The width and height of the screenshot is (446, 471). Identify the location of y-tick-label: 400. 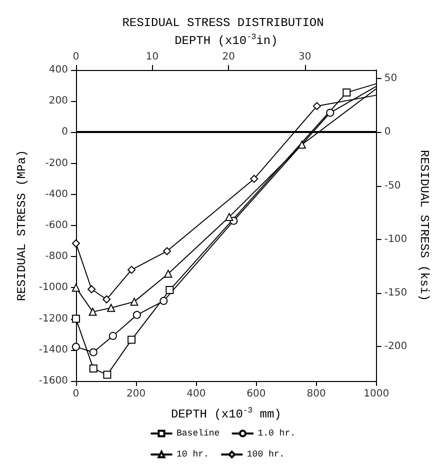
(58, 70).